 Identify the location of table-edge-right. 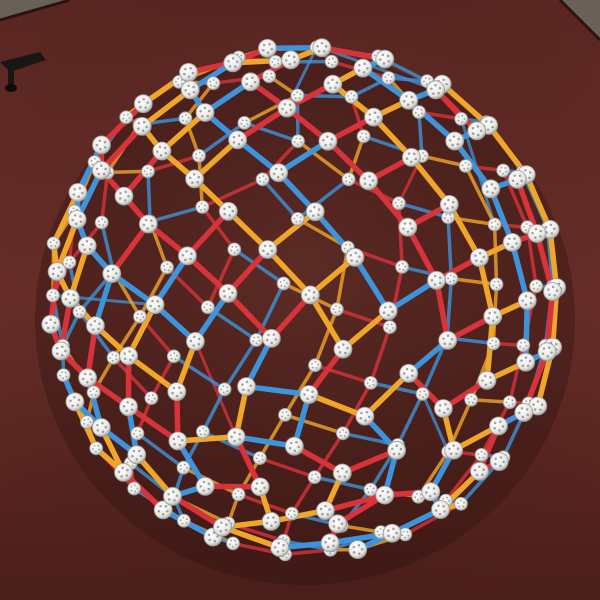
(579, 21).